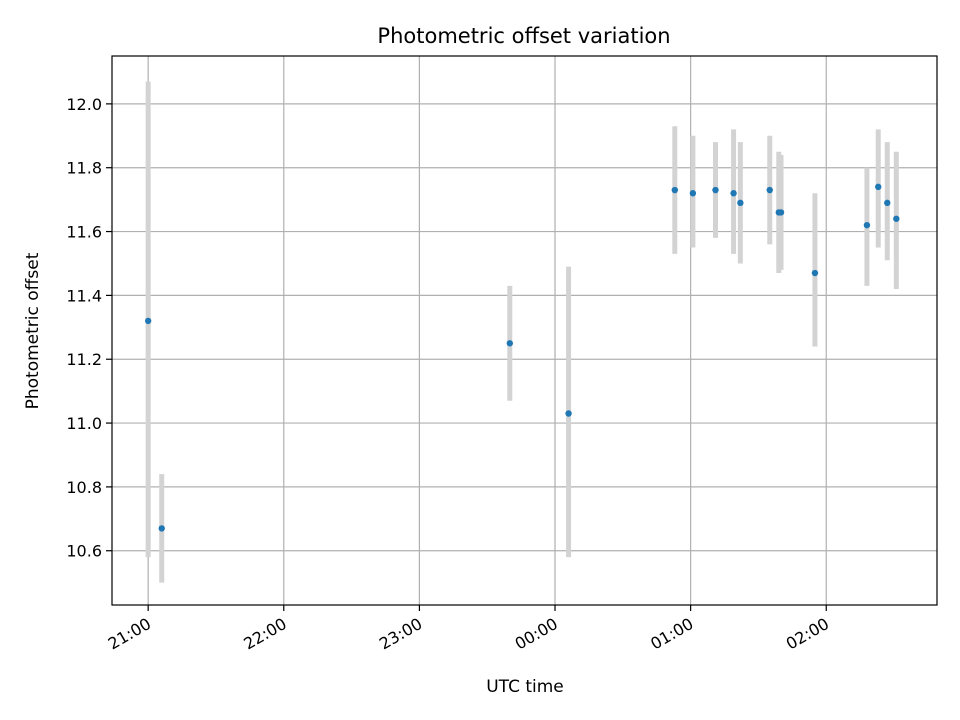 The image size is (960, 720). I want to click on y-tick-label: 10.6, so click(84, 551).